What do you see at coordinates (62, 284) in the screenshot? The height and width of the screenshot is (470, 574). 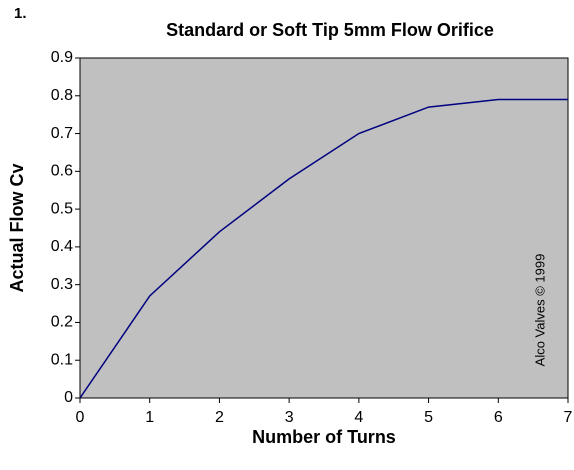 I see `y-tick-label: 0.3` at bounding box center [62, 284].